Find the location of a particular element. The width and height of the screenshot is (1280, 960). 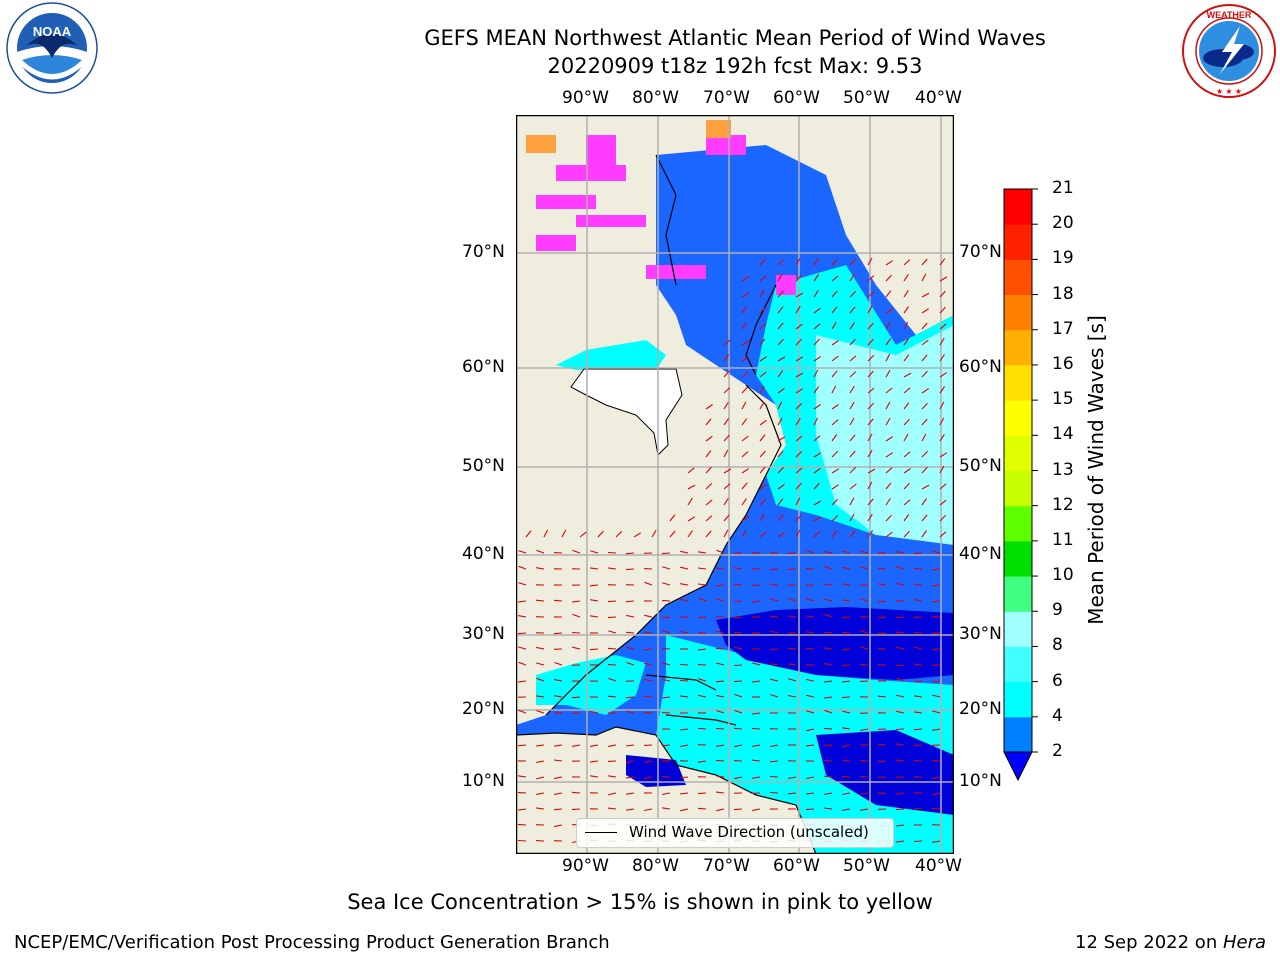

map-subtitle: 20220909 t18z 192h fcst Max: 9.53 is located at coordinates (735, 66).